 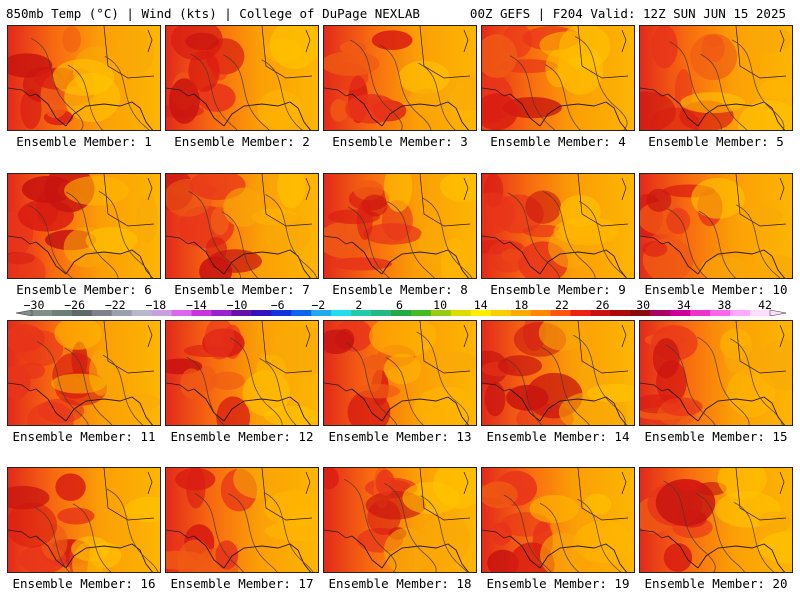 I want to click on colorbar-tick-label: 6, so click(x=399, y=305).